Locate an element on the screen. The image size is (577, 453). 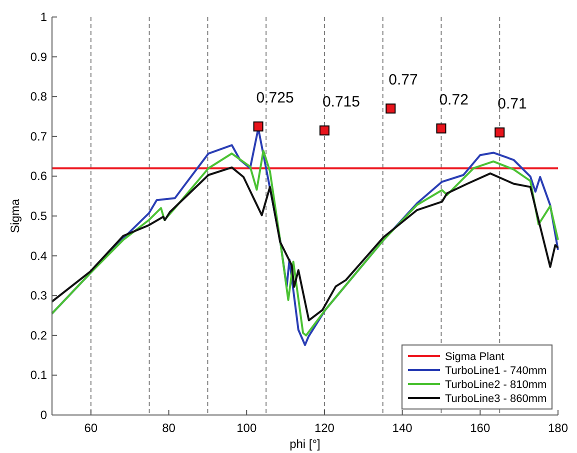
y-tick-label: 0.8 is located at coordinates (39, 97).